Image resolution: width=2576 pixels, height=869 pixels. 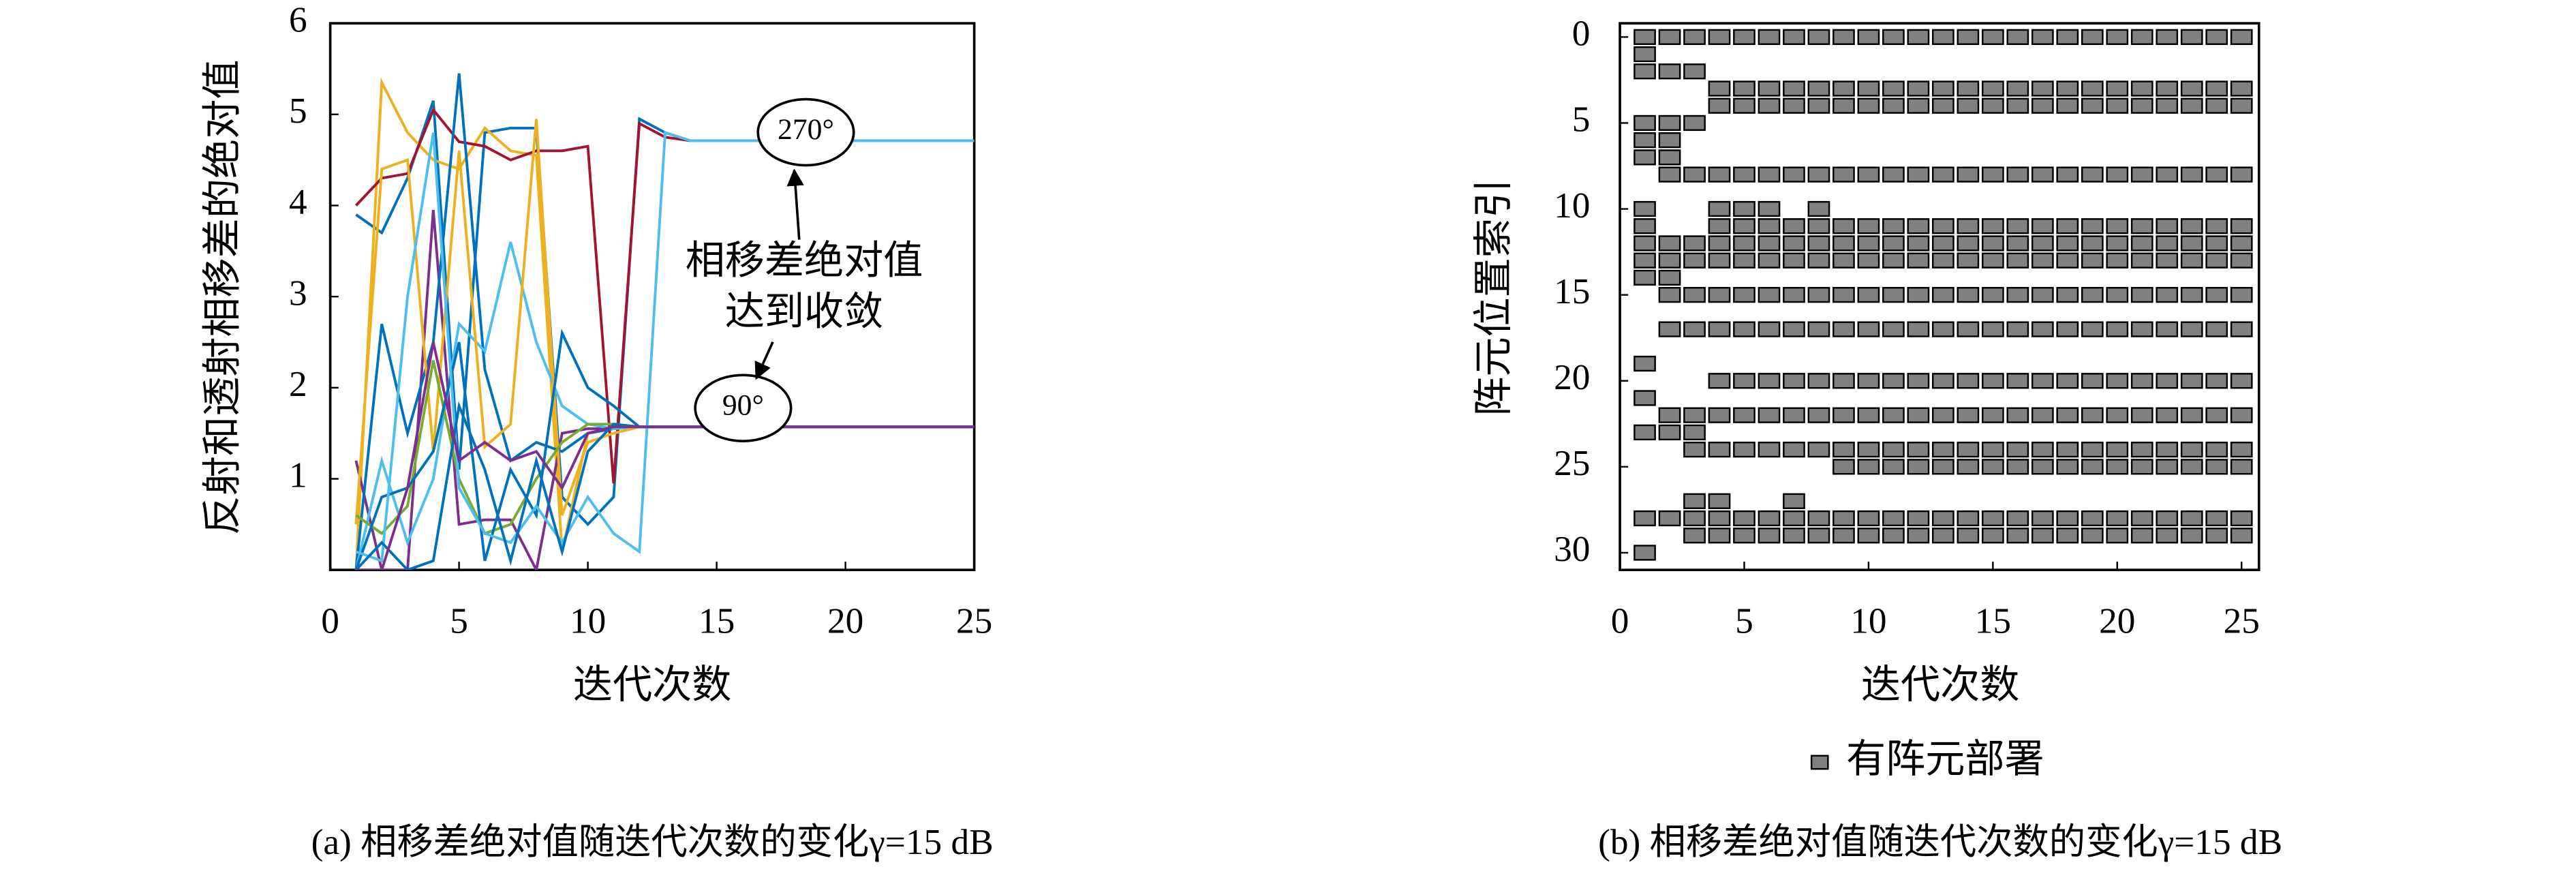 What do you see at coordinates (298, 293) in the screenshot?
I see `y-tick-label: 3` at bounding box center [298, 293].